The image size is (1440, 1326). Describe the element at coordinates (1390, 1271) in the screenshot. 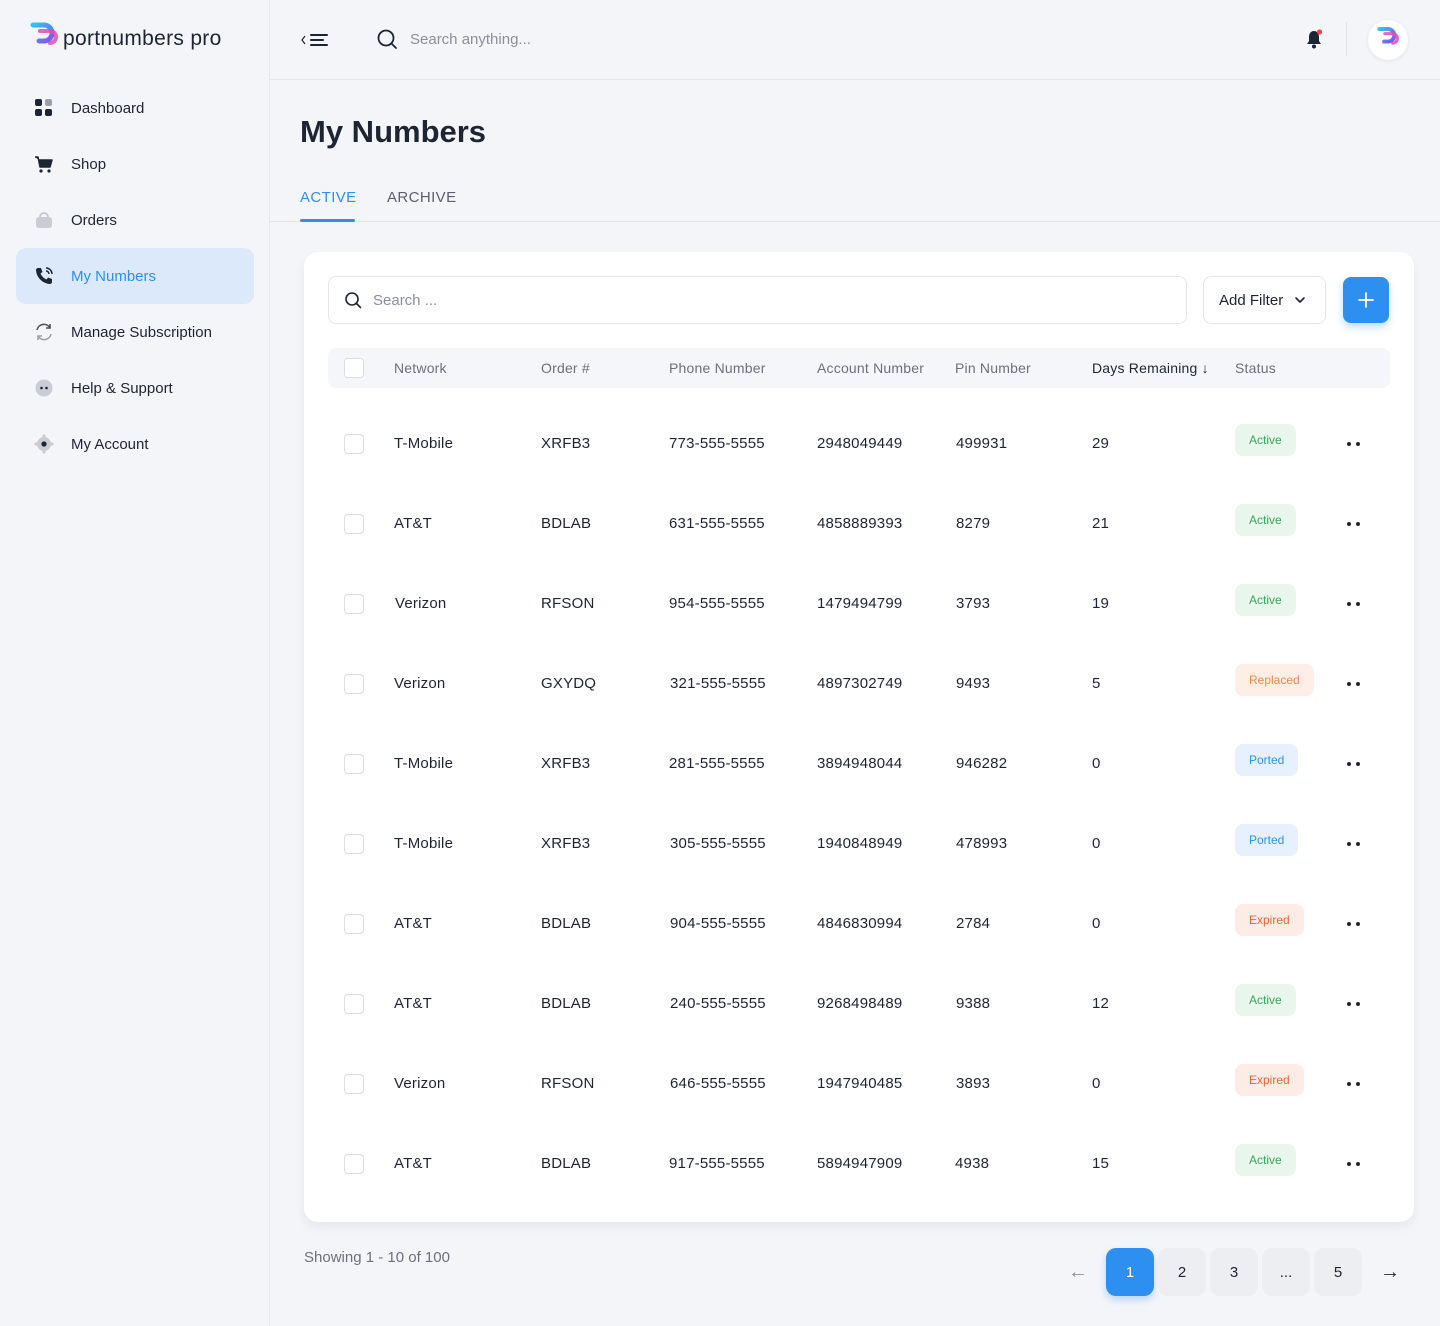

I see `next-page-button: →` at that location.